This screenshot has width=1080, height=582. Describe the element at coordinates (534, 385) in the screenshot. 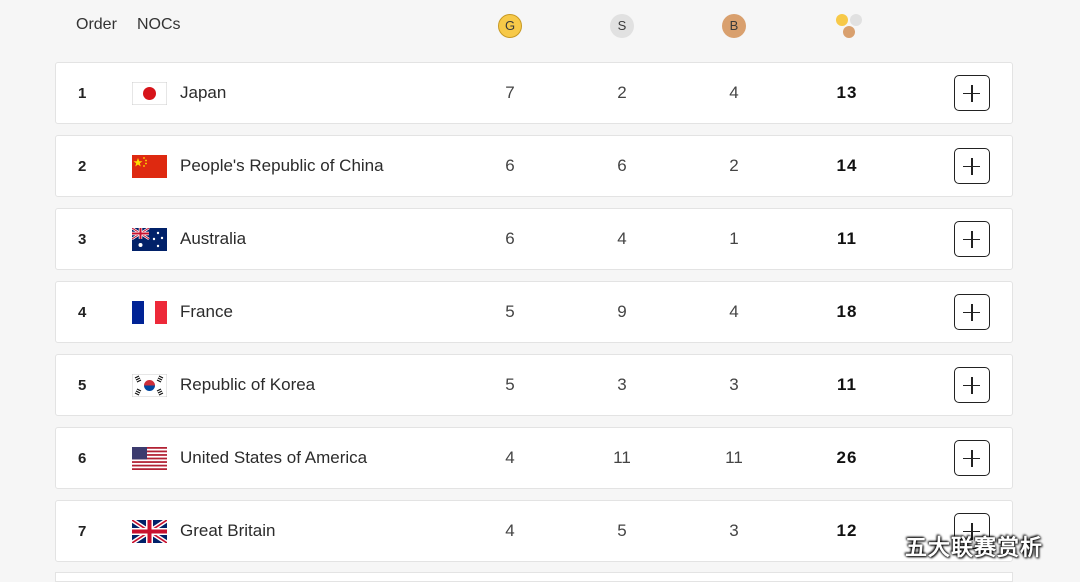

I see `table-row: 5 Republic of Korea 5 3 3 11` at that location.